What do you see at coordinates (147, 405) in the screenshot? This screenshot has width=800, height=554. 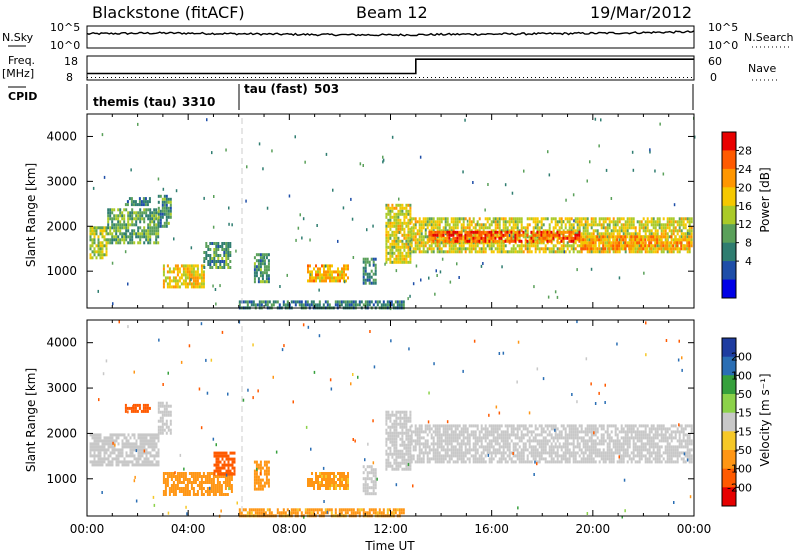 I see `heatmap-cell-r2` at bounding box center [147, 405].